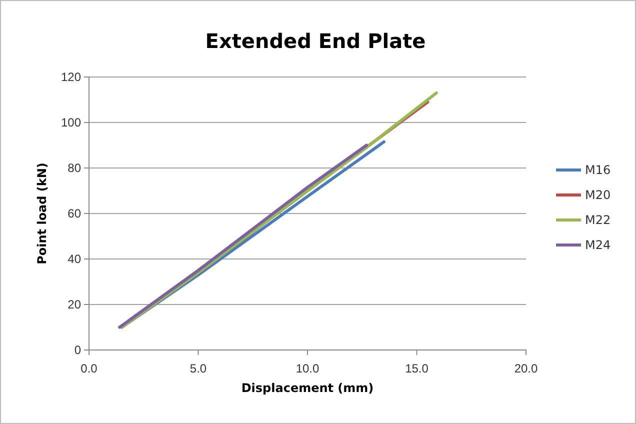 The height and width of the screenshot is (424, 636). I want to click on legend-label: M24, so click(598, 245).